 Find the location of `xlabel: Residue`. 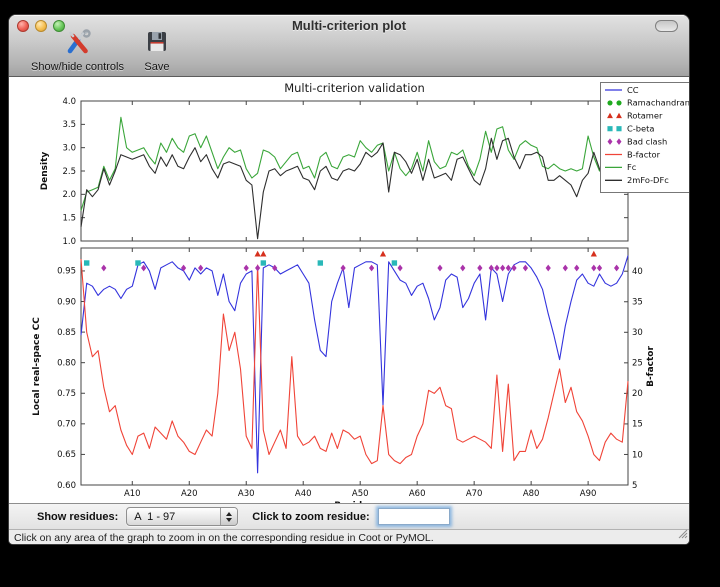

xlabel: Residue is located at coordinates (354, 502).